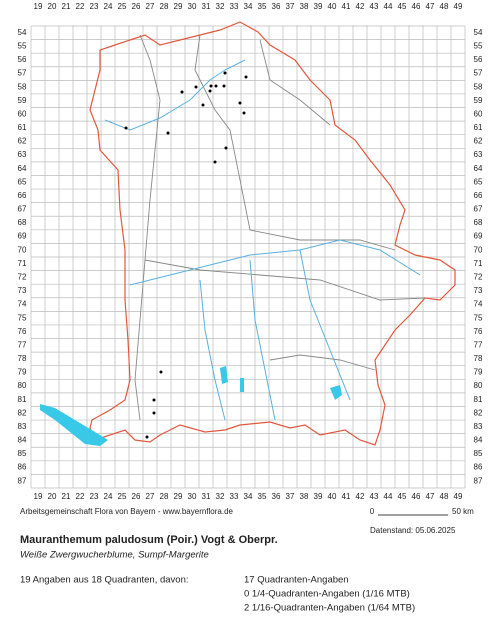 The height and width of the screenshot is (620, 500). Describe the element at coordinates (178, 6) in the screenshot. I see `column-label: 29` at that location.